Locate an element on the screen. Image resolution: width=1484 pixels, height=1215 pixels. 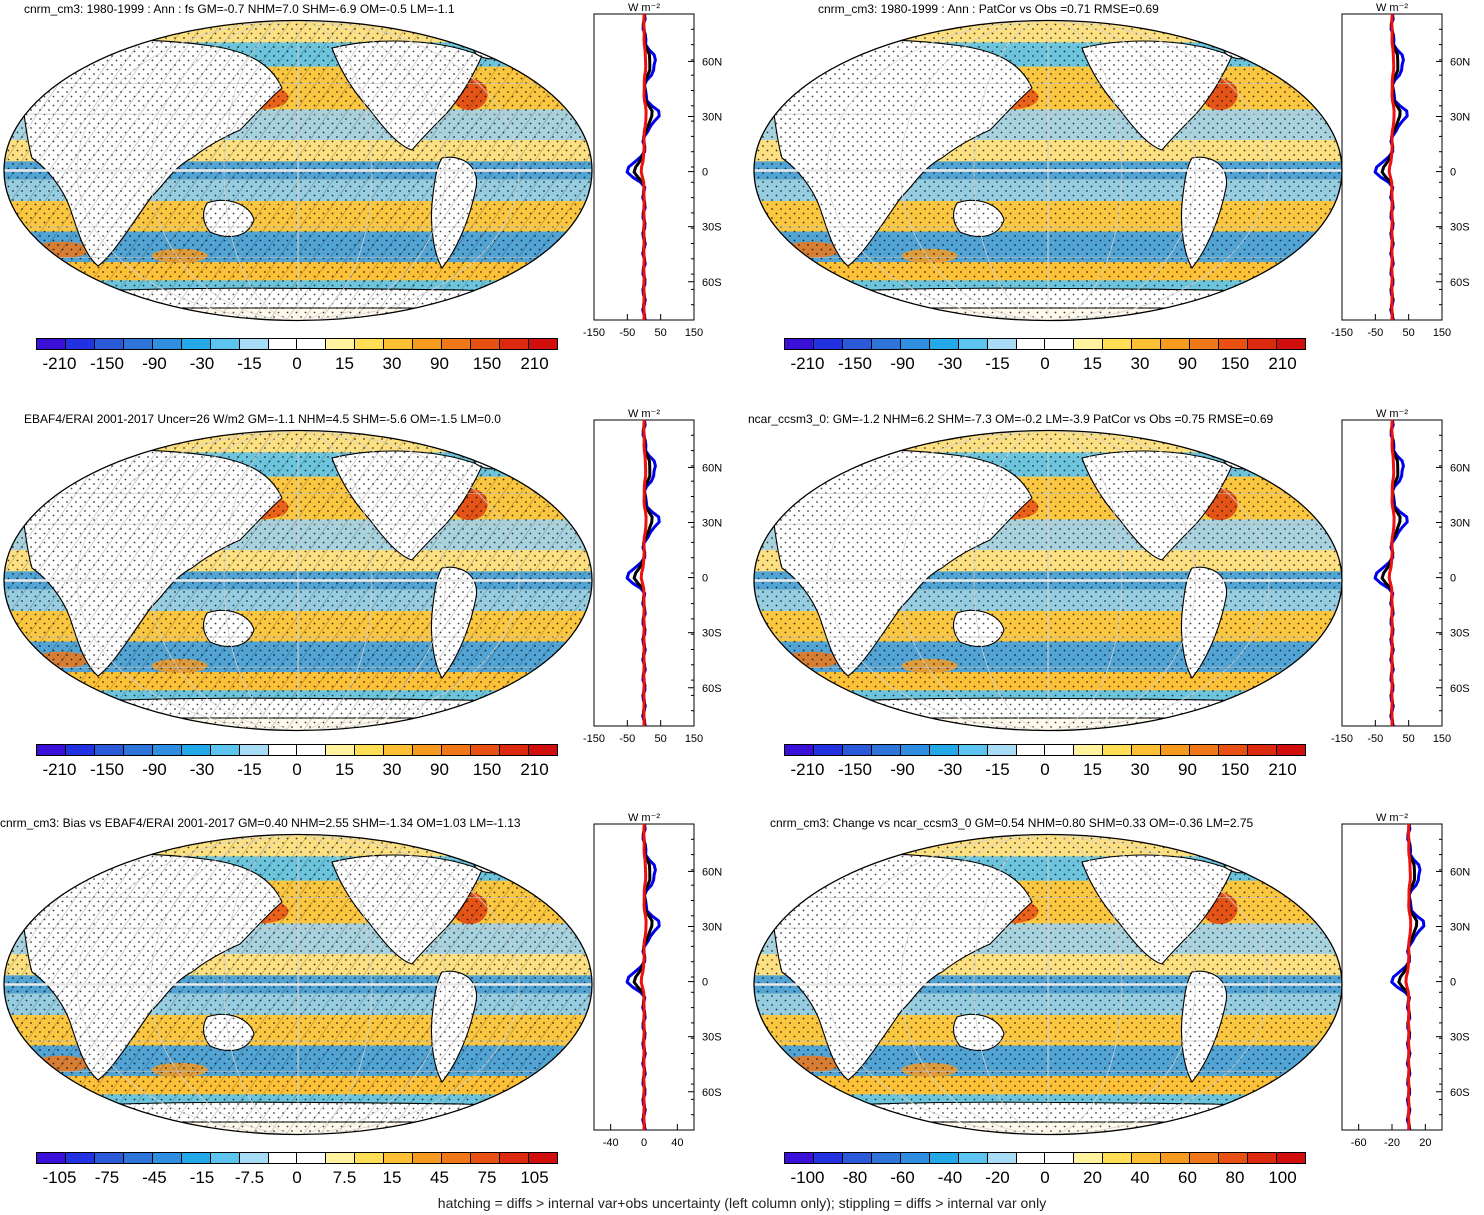
colorbar-label: -150 is located at coordinates (106, 363).